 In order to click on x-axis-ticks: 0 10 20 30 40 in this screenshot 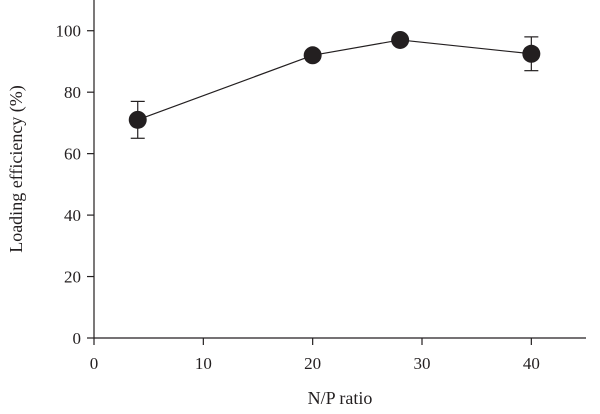, I will do `click(315, 355)`.